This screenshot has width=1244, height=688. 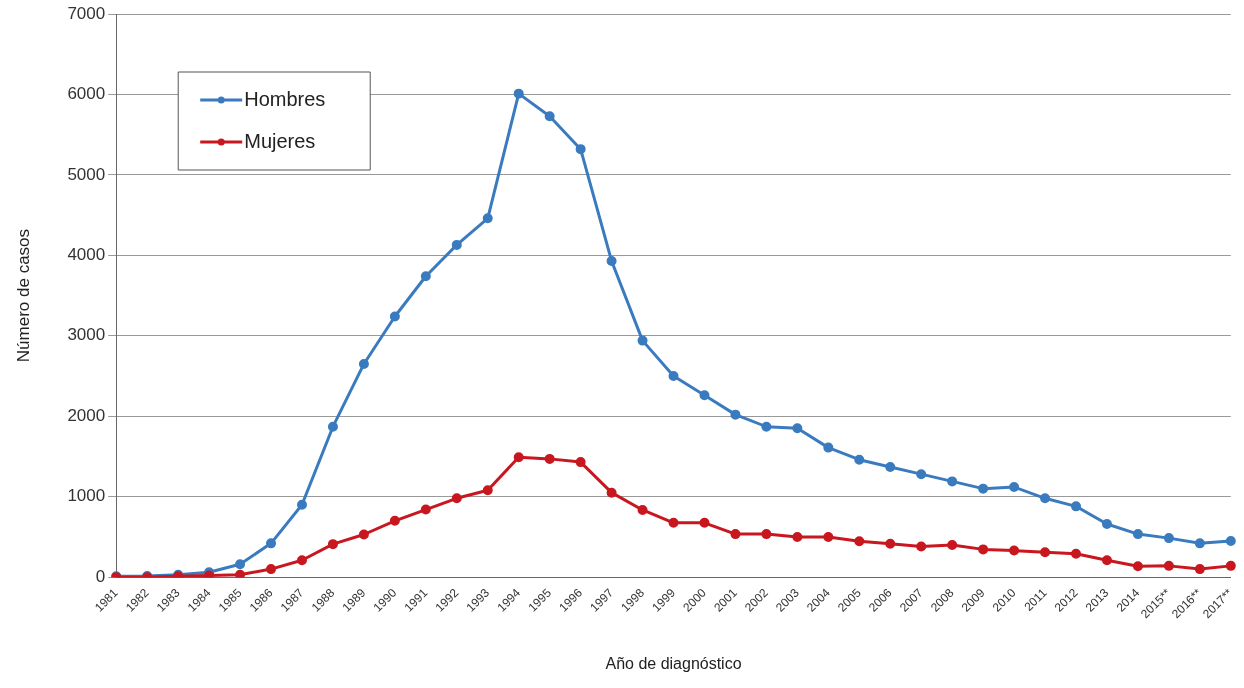 What do you see at coordinates (280, 140) in the screenshot?
I see `legend-label: Mujeres` at bounding box center [280, 140].